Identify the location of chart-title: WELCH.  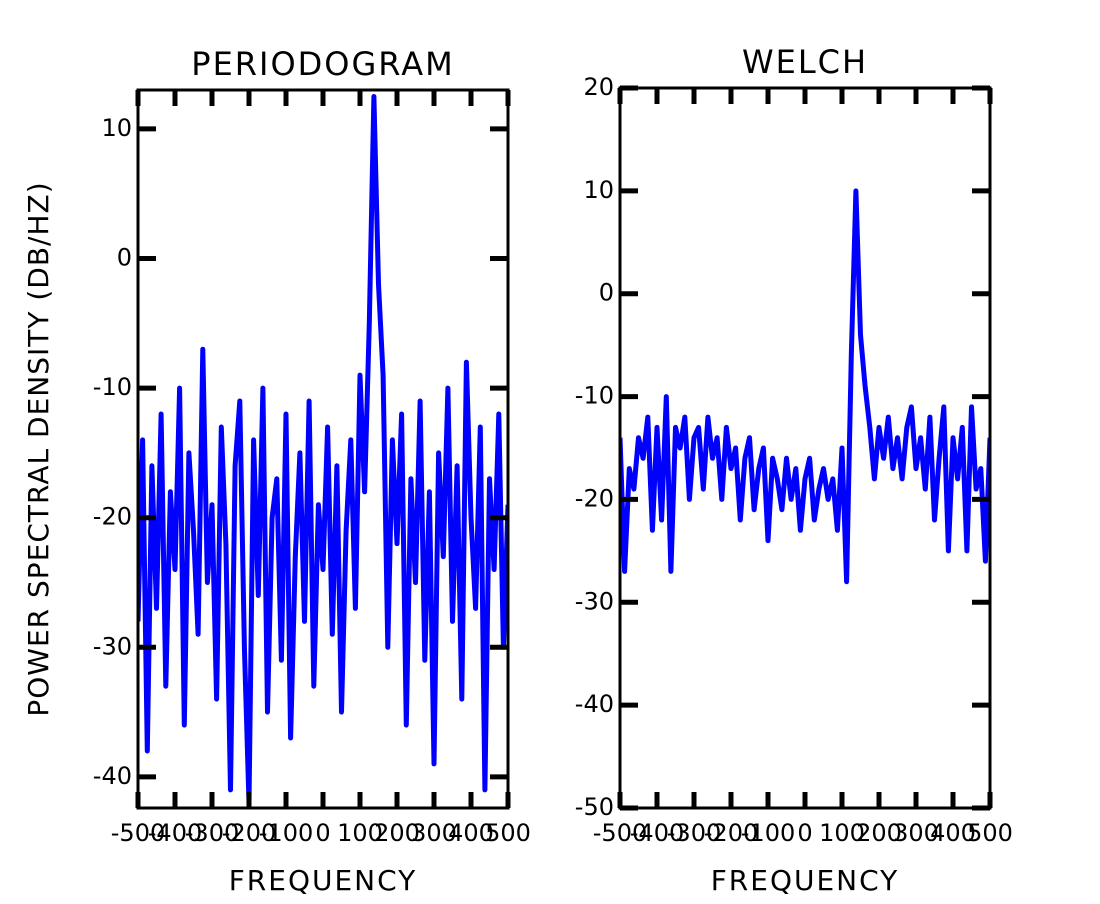
(805, 62).